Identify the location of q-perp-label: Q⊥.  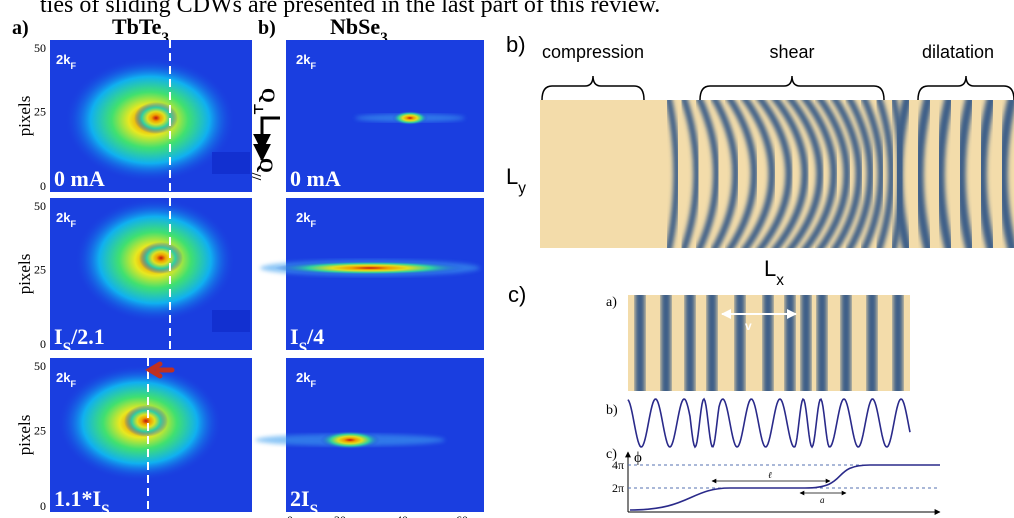
(265, 102).